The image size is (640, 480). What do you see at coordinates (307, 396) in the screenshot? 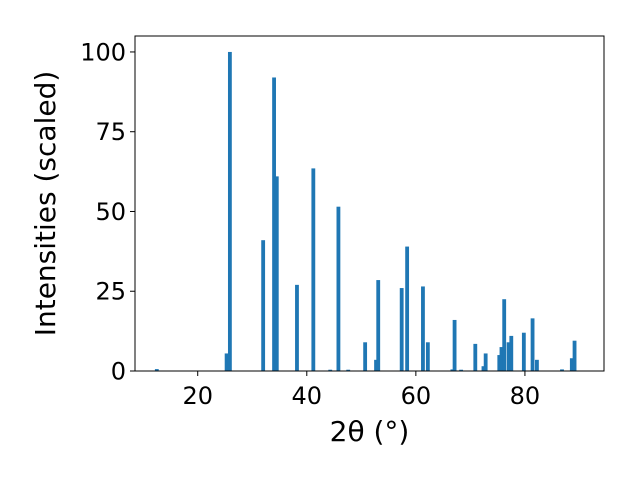
I see `x-tick-label: 40` at bounding box center [307, 396].